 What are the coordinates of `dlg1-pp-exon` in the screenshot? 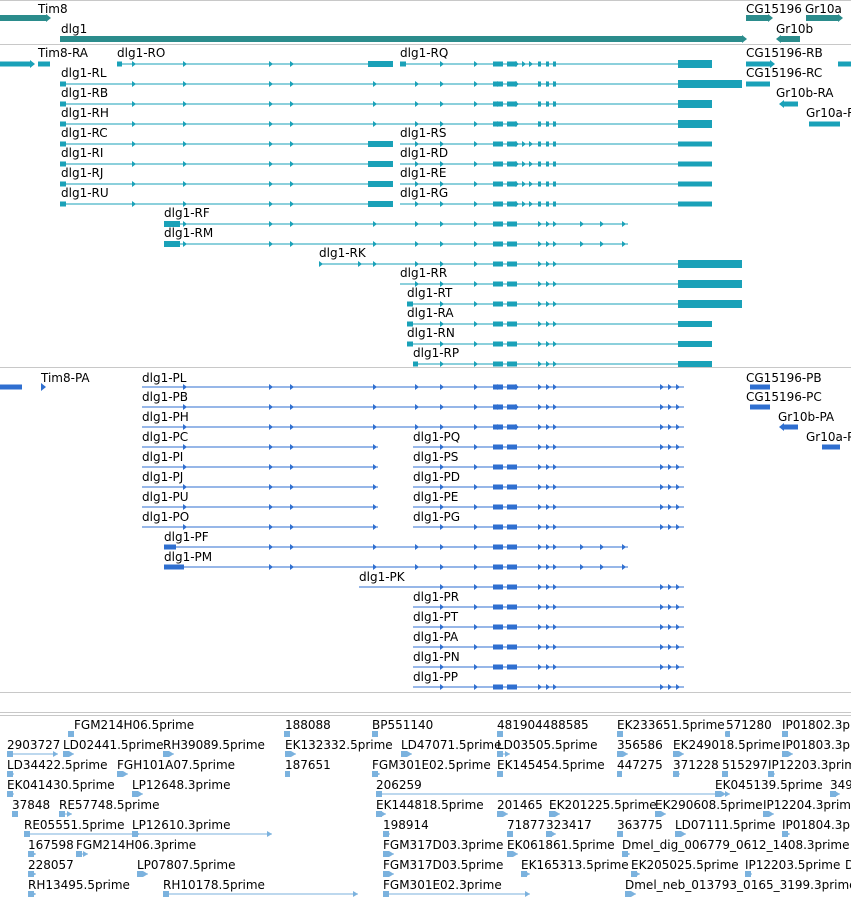 It's located at (512, 687).